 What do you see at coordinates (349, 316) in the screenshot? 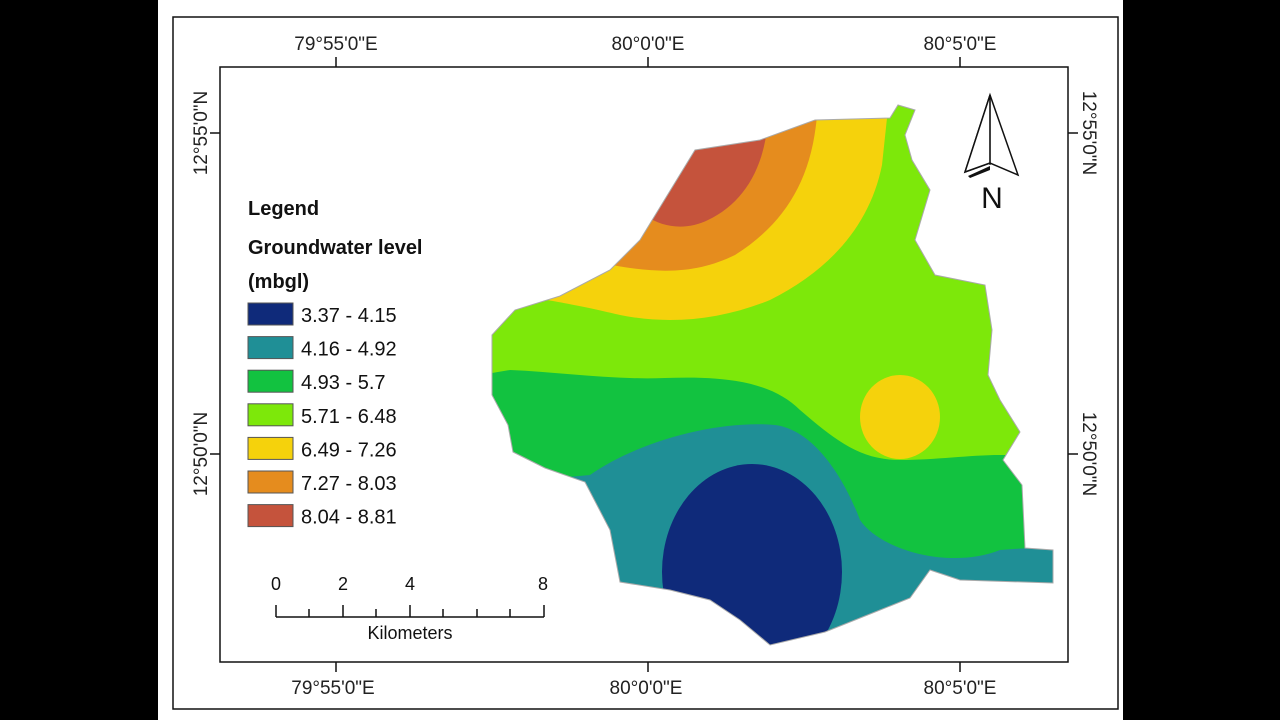
I see `legend-label-0: 3.37 - 4.15` at bounding box center [349, 316].